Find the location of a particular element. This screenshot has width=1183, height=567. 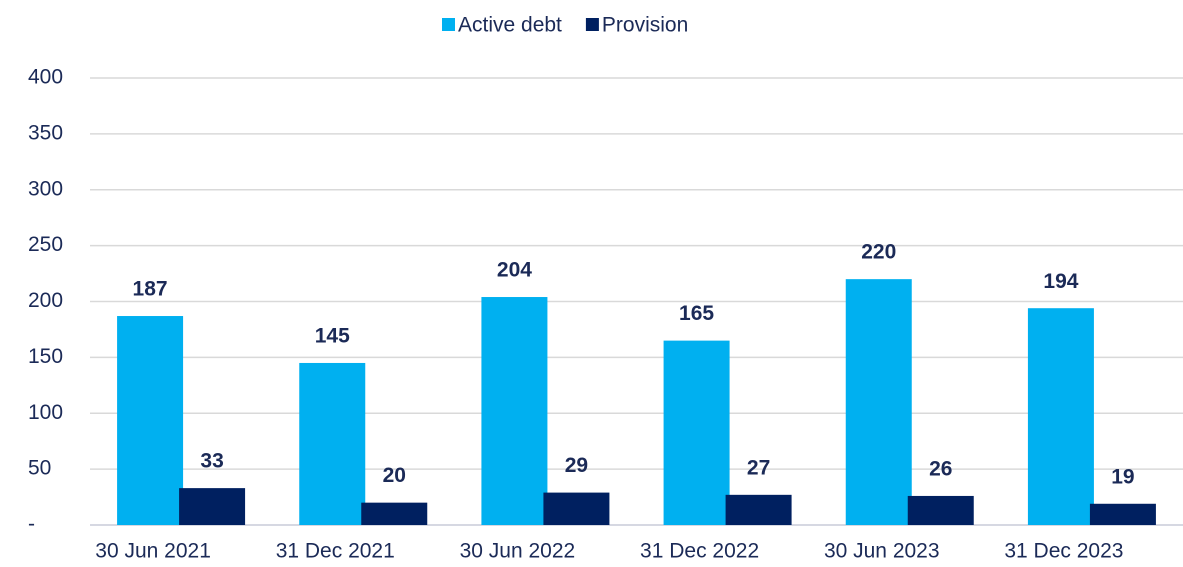

x-tick-label: 30 Jun 2021 is located at coordinates (153, 551).